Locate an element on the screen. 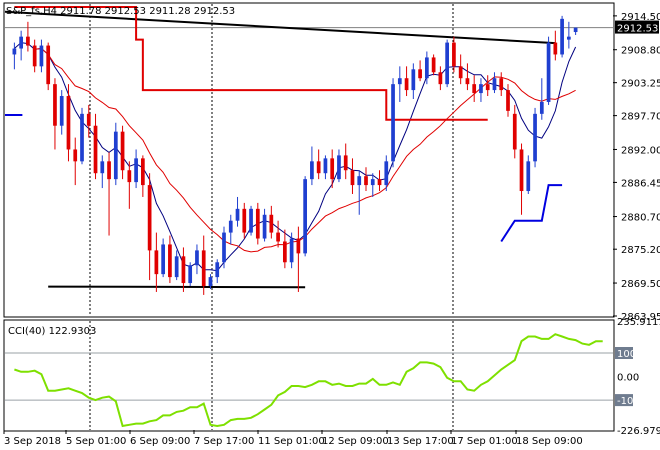 The image size is (660, 450). cci-tick-label: 235.9111 is located at coordinates (638, 322).